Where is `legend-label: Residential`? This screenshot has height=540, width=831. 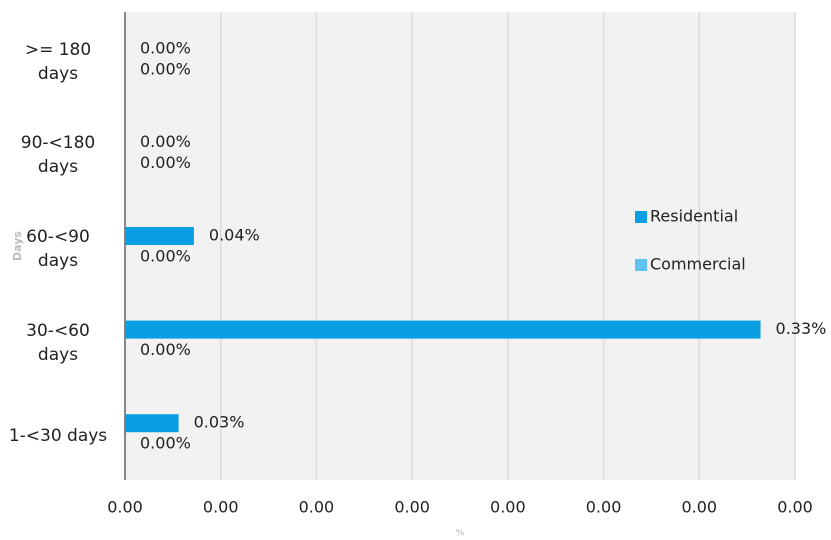 legend-label: Residential is located at coordinates (694, 216).